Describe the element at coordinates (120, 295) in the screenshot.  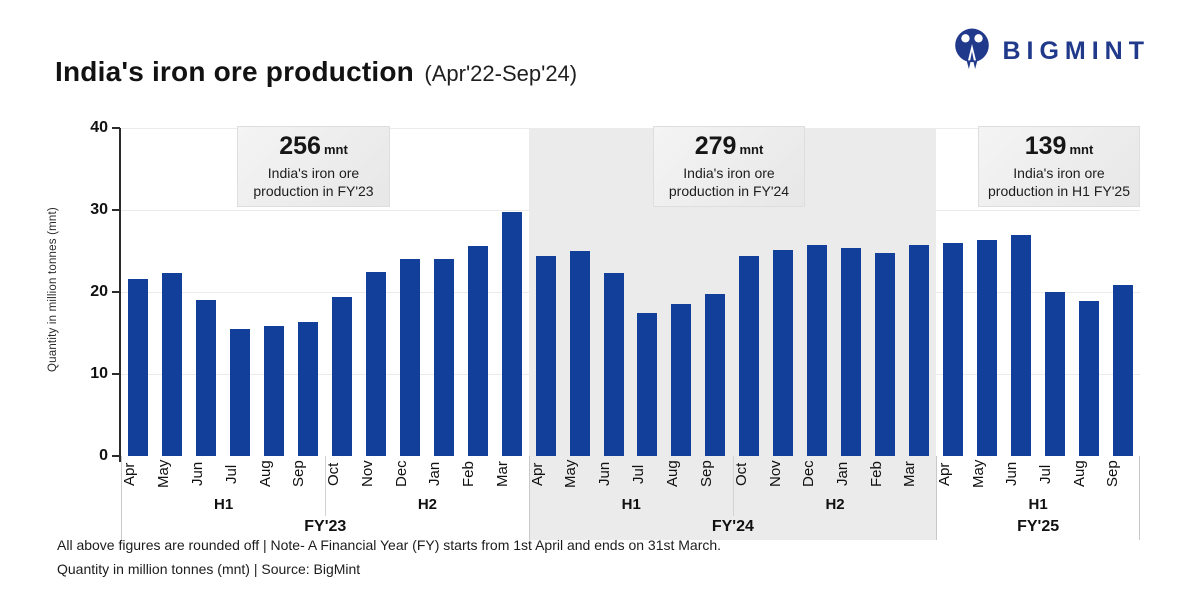
I see `y-axis-line` at that location.